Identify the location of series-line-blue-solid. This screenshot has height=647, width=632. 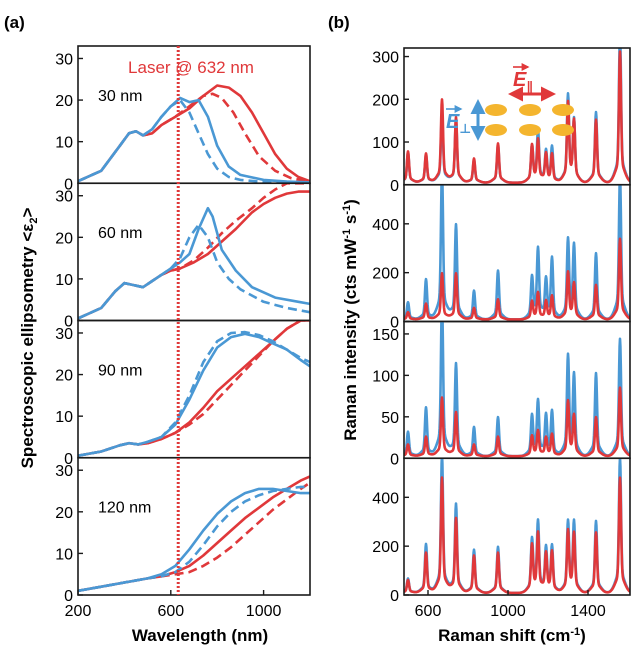
(194, 394).